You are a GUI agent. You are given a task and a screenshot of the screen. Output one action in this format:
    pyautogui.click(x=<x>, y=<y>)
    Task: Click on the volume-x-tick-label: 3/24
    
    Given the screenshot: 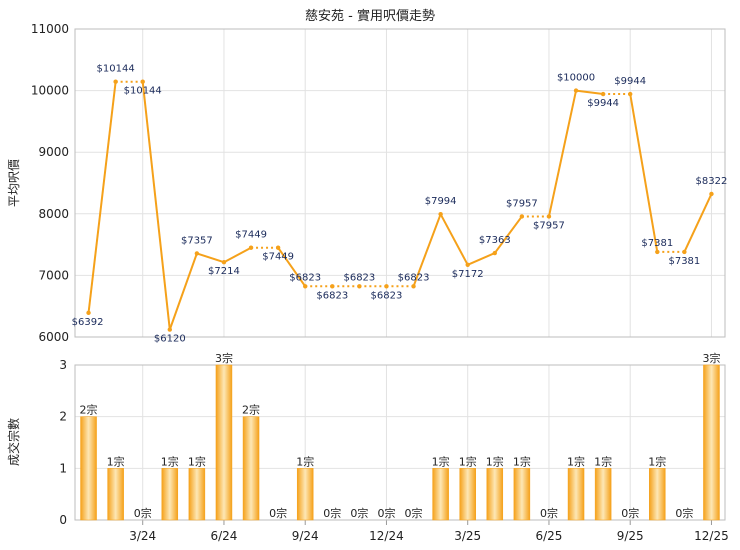 What is the action you would take?
    pyautogui.click(x=142, y=536)
    